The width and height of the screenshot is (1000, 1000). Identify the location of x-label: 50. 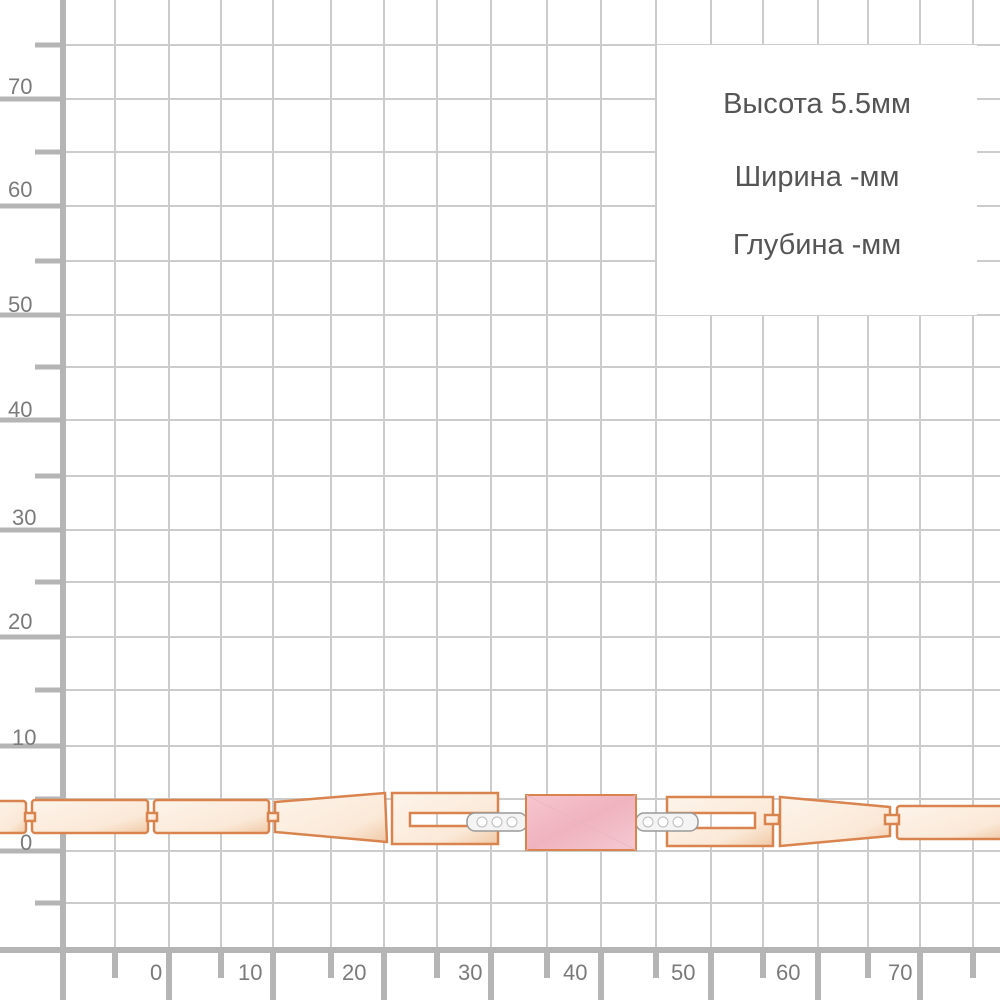
(683, 972).